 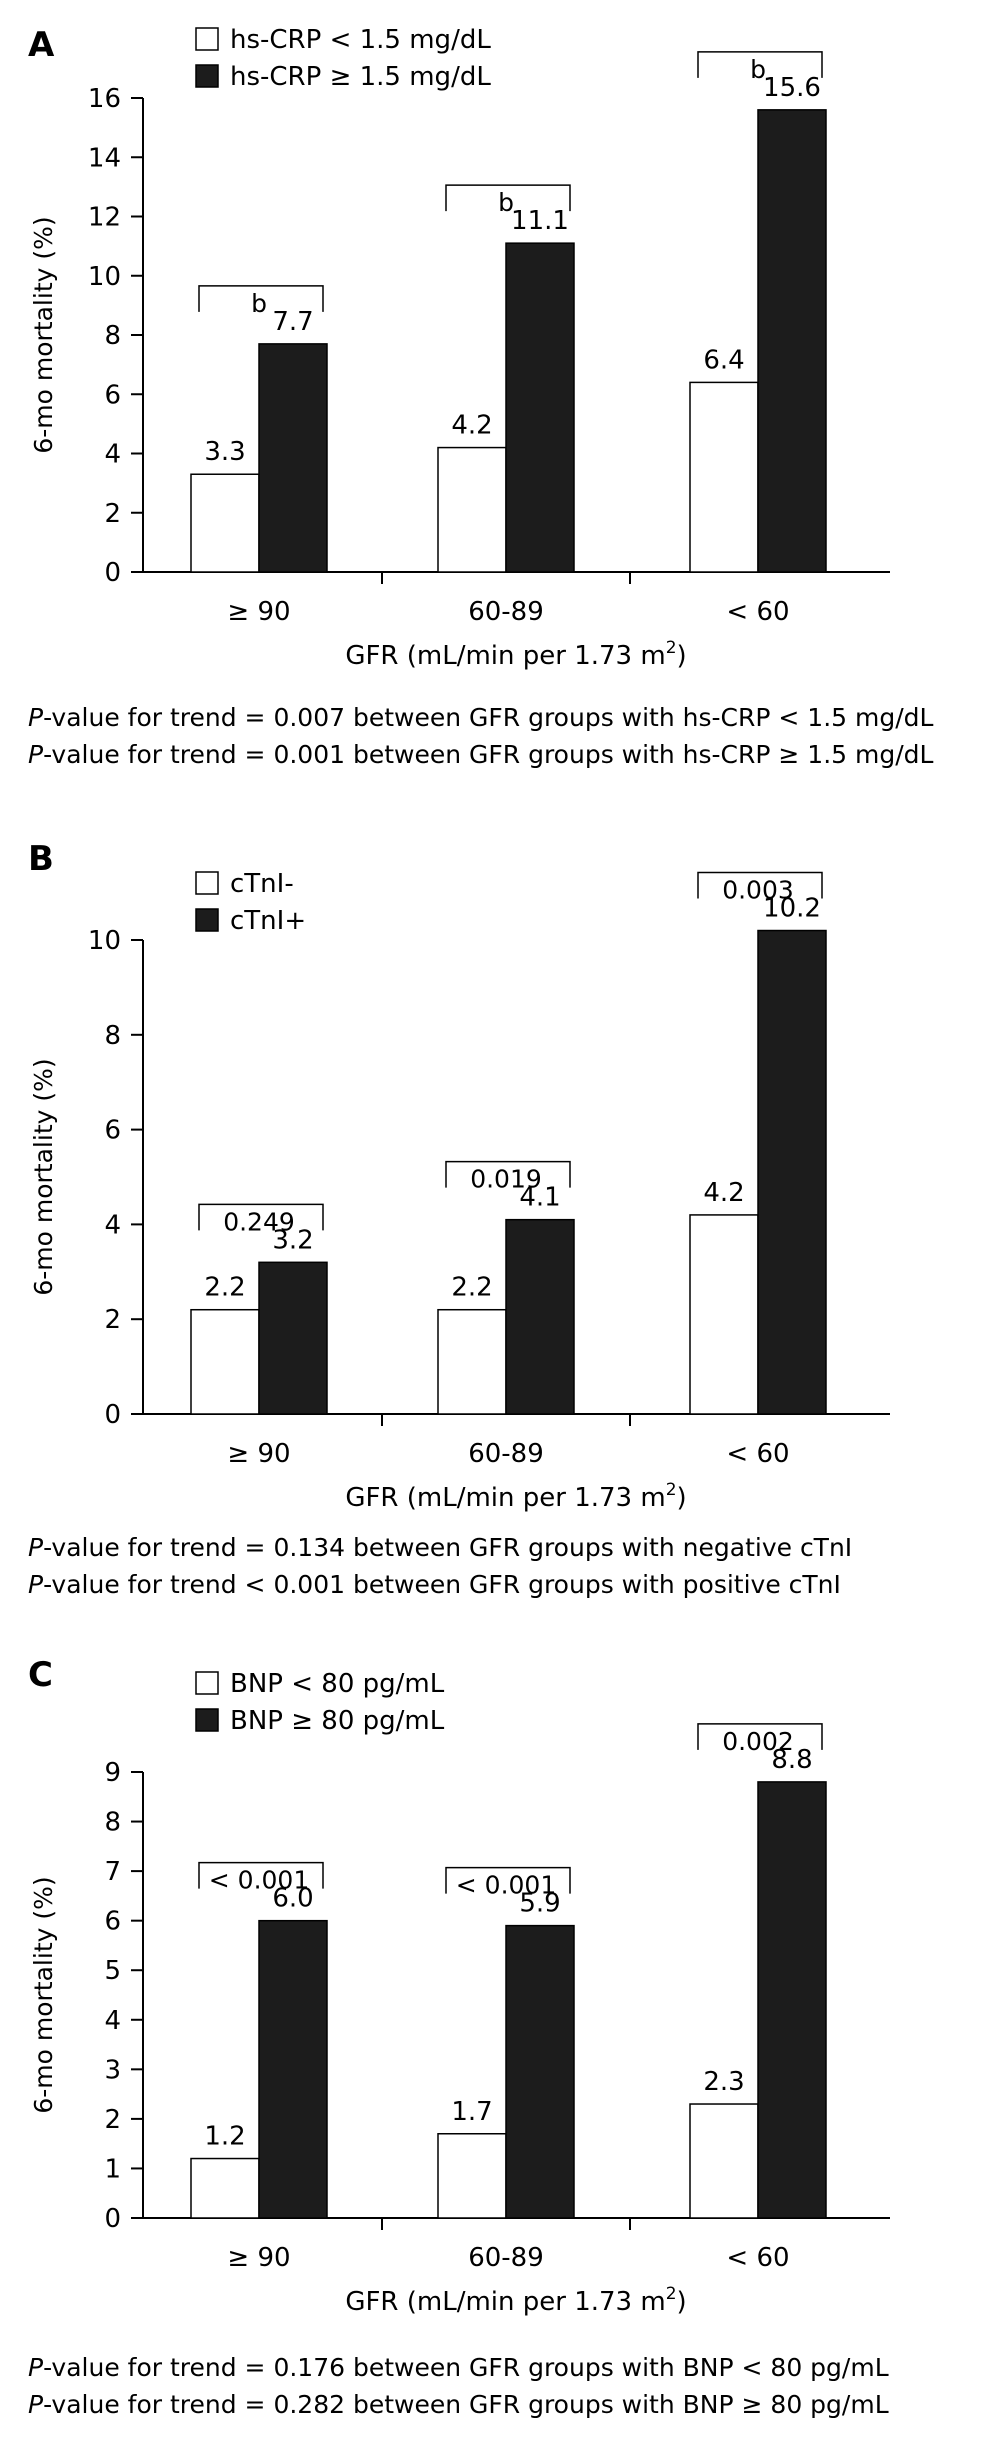 I want to click on legend-label: BNP < 80 pg/mL, so click(x=337, y=1684).